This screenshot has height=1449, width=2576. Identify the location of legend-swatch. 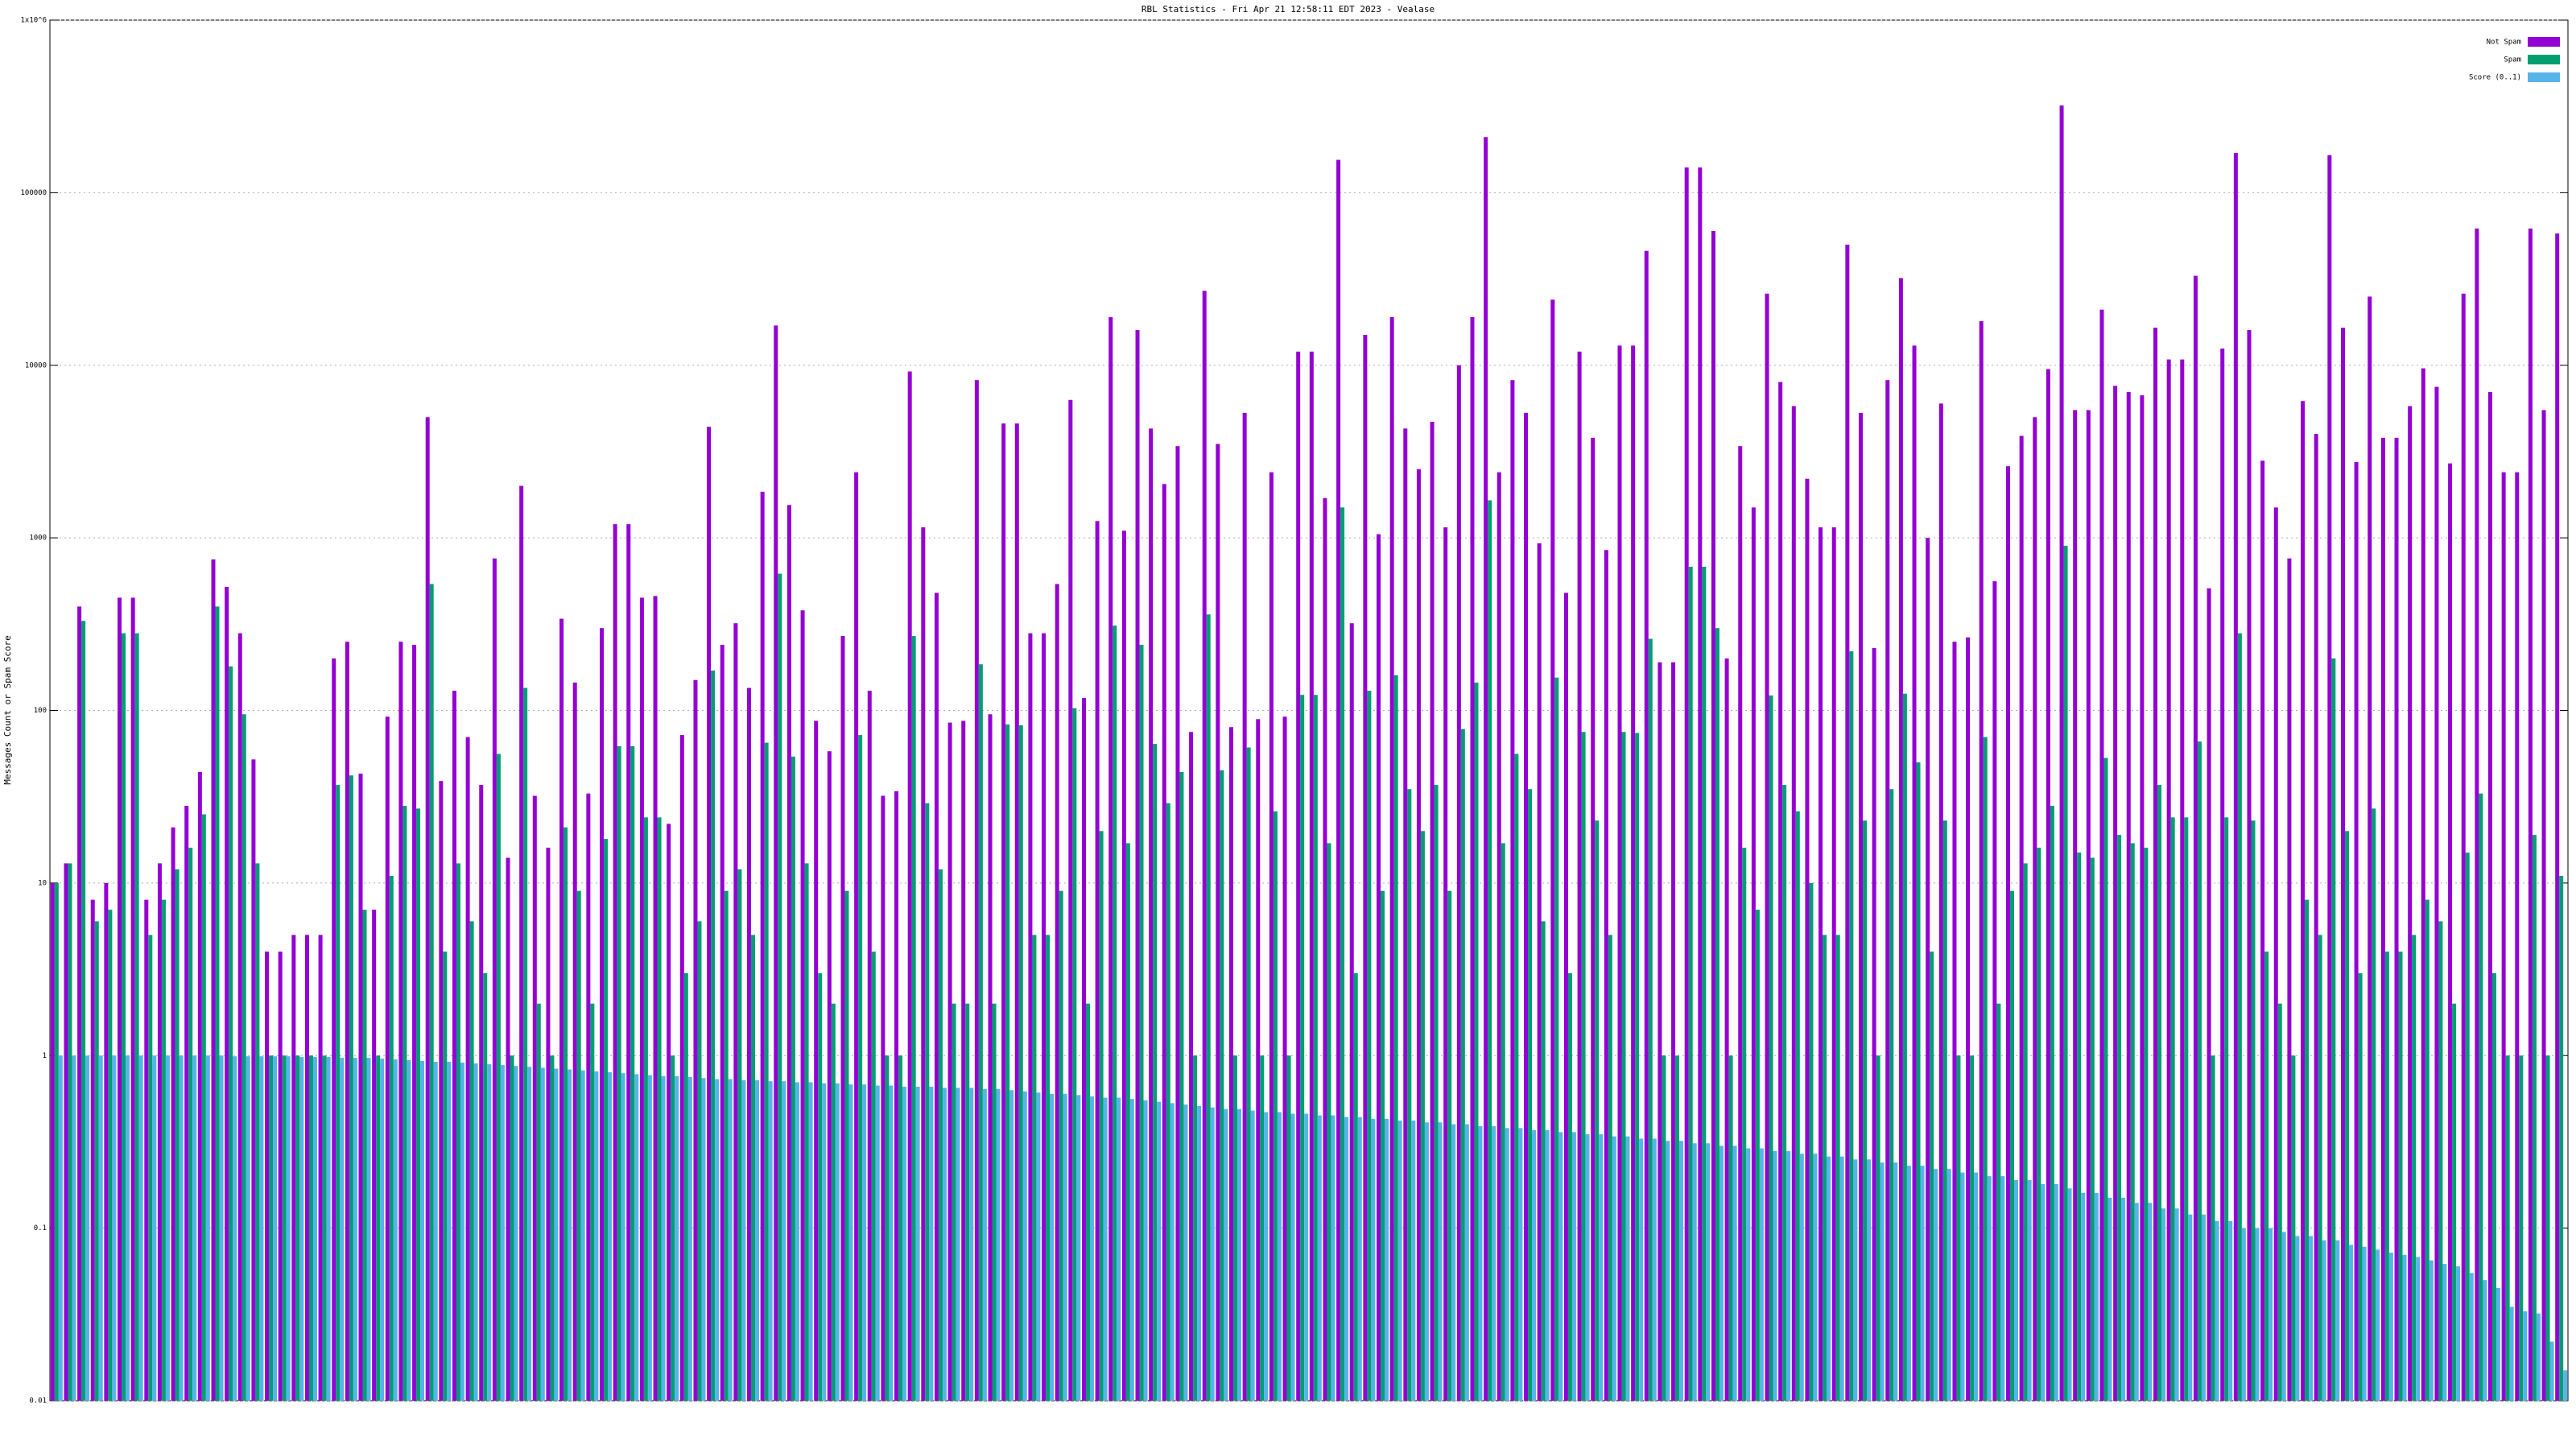
(2544, 77).